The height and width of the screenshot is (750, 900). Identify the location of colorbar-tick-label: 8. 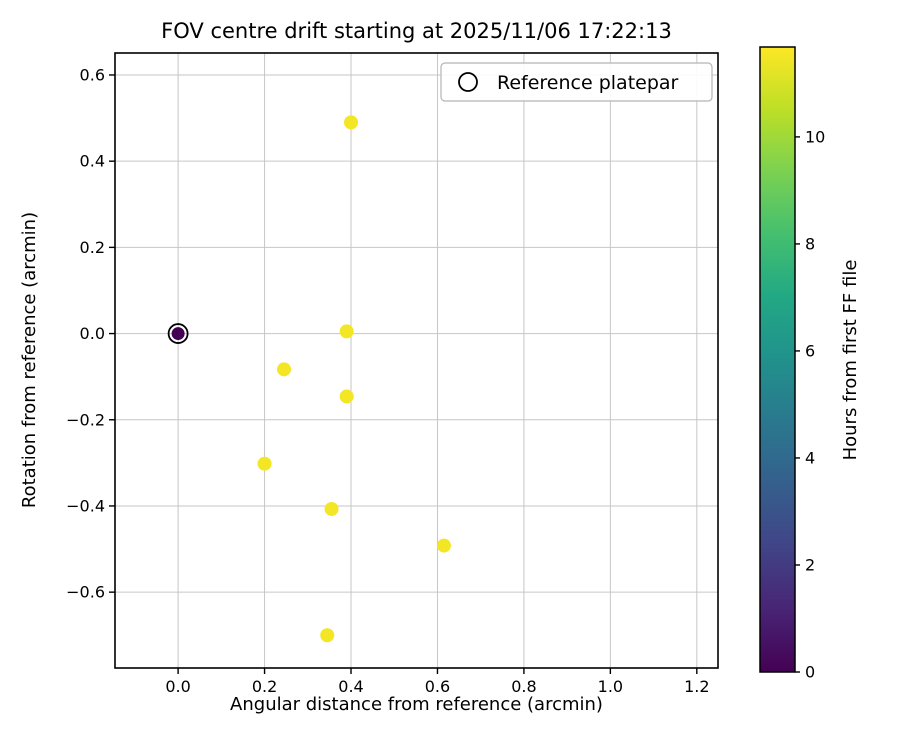
(810, 243).